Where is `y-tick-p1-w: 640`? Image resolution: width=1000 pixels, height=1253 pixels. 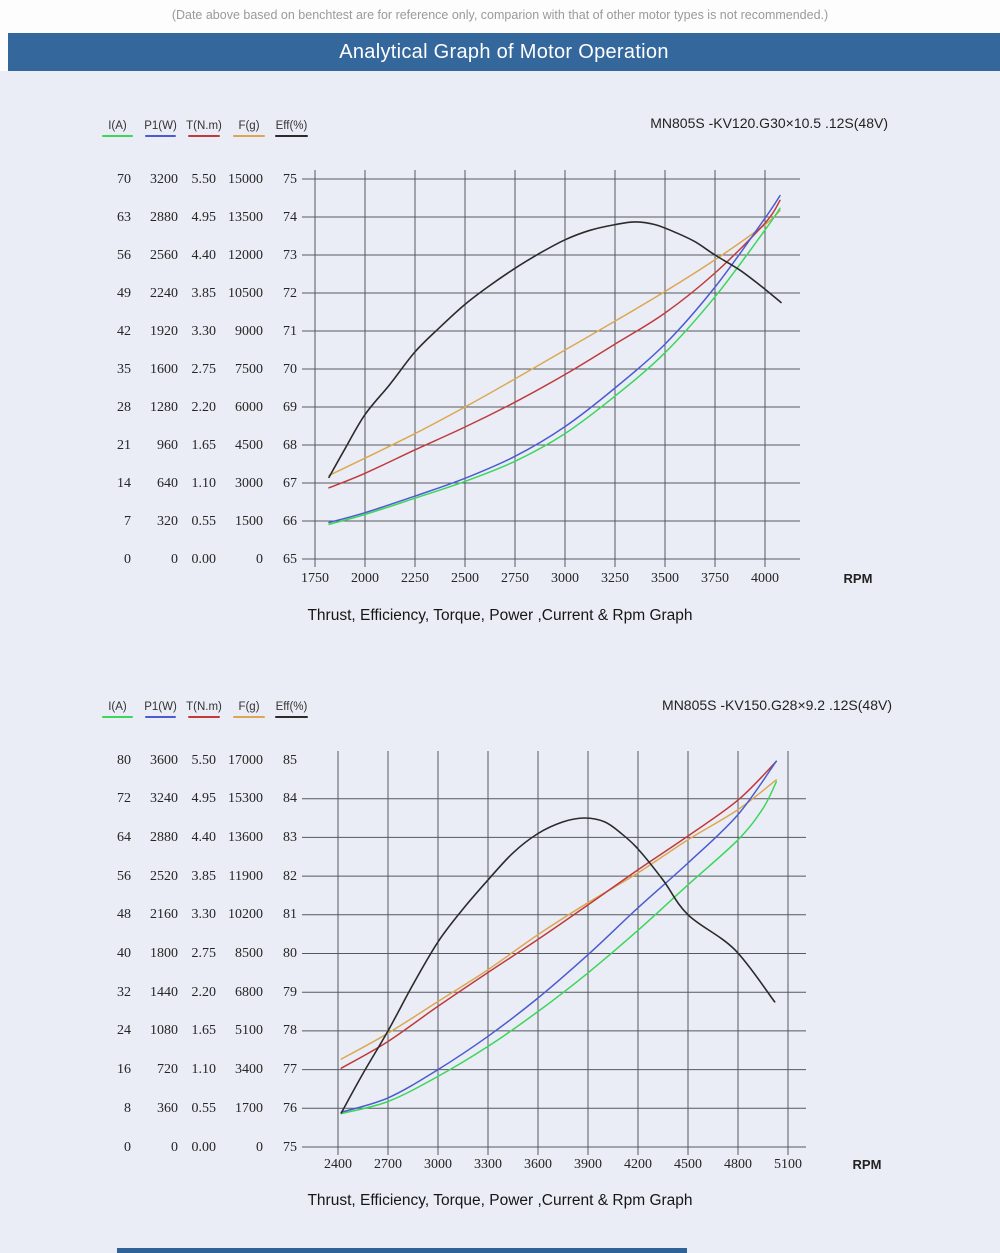
y-tick-p1-w: 640 is located at coordinates (167, 483).